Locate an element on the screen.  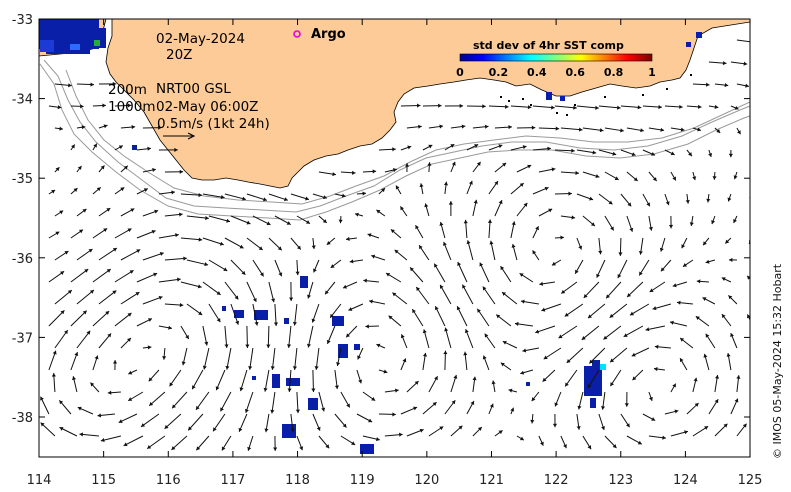
longitude-tick-label: 118 is located at coordinates (297, 480).